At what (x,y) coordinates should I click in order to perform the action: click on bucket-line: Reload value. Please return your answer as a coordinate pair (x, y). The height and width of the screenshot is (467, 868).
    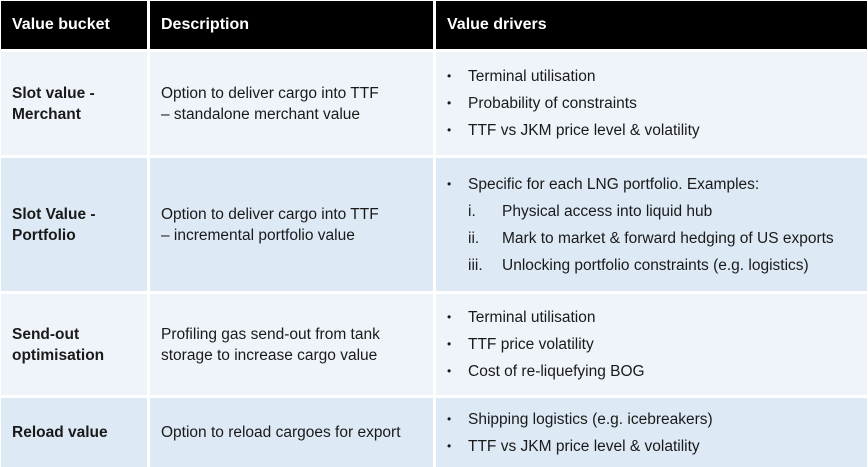
    Looking at the image, I should click on (60, 432).